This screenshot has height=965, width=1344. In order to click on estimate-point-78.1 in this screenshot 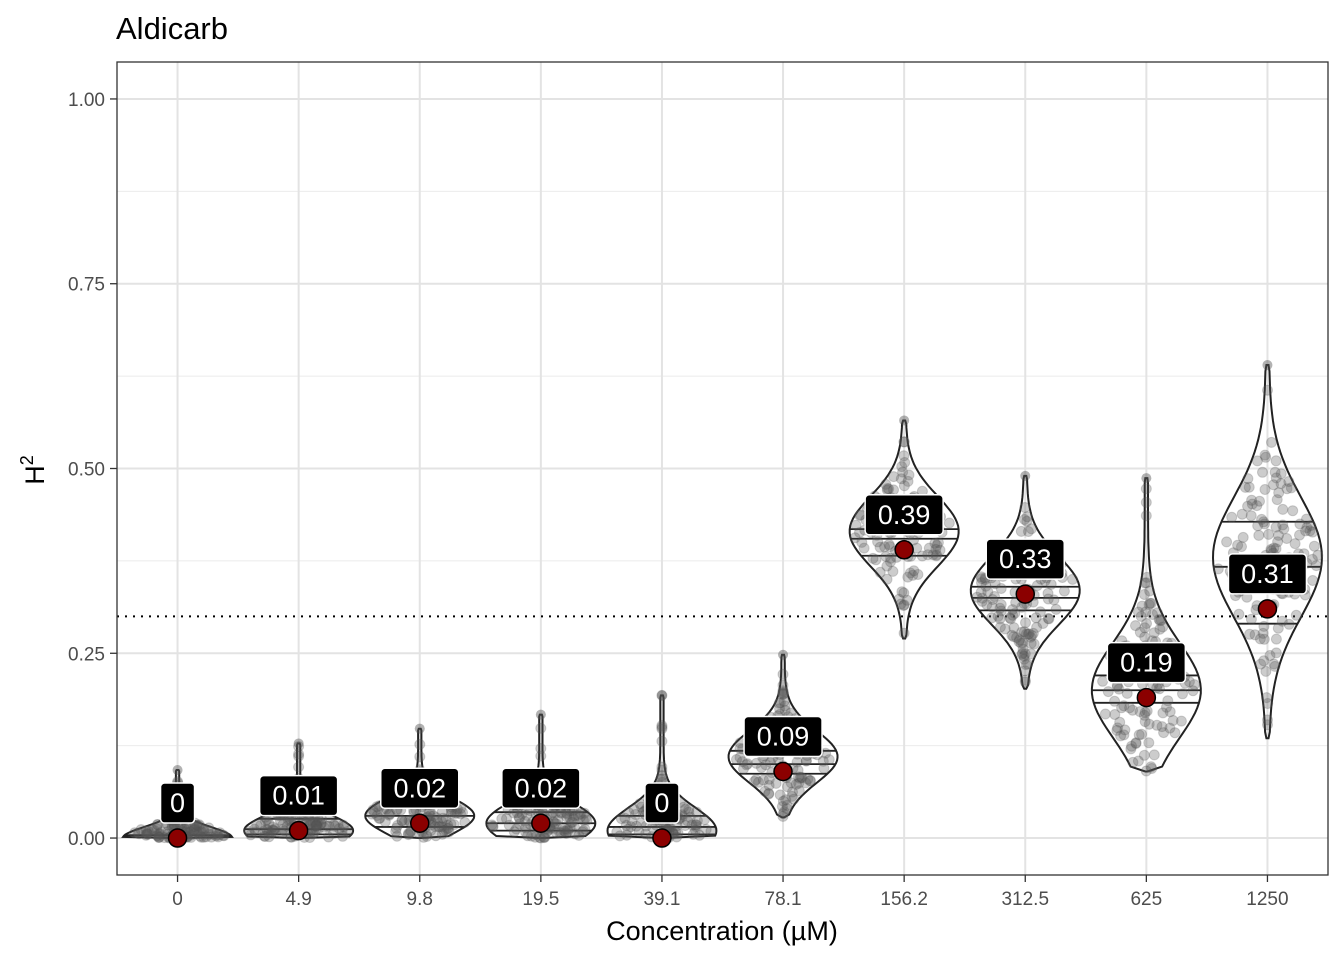, I will do `click(783, 771)`.